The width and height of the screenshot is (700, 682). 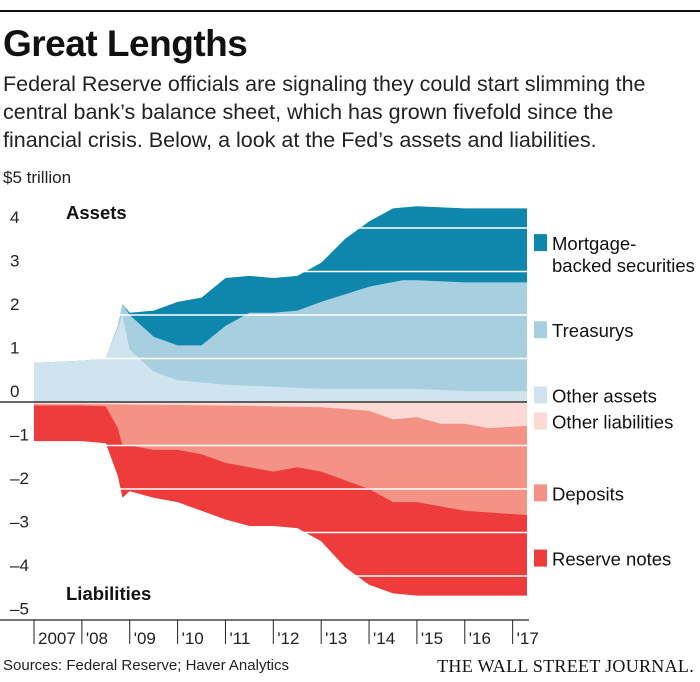 I want to click on y-tick-label: –3, so click(x=19, y=522).